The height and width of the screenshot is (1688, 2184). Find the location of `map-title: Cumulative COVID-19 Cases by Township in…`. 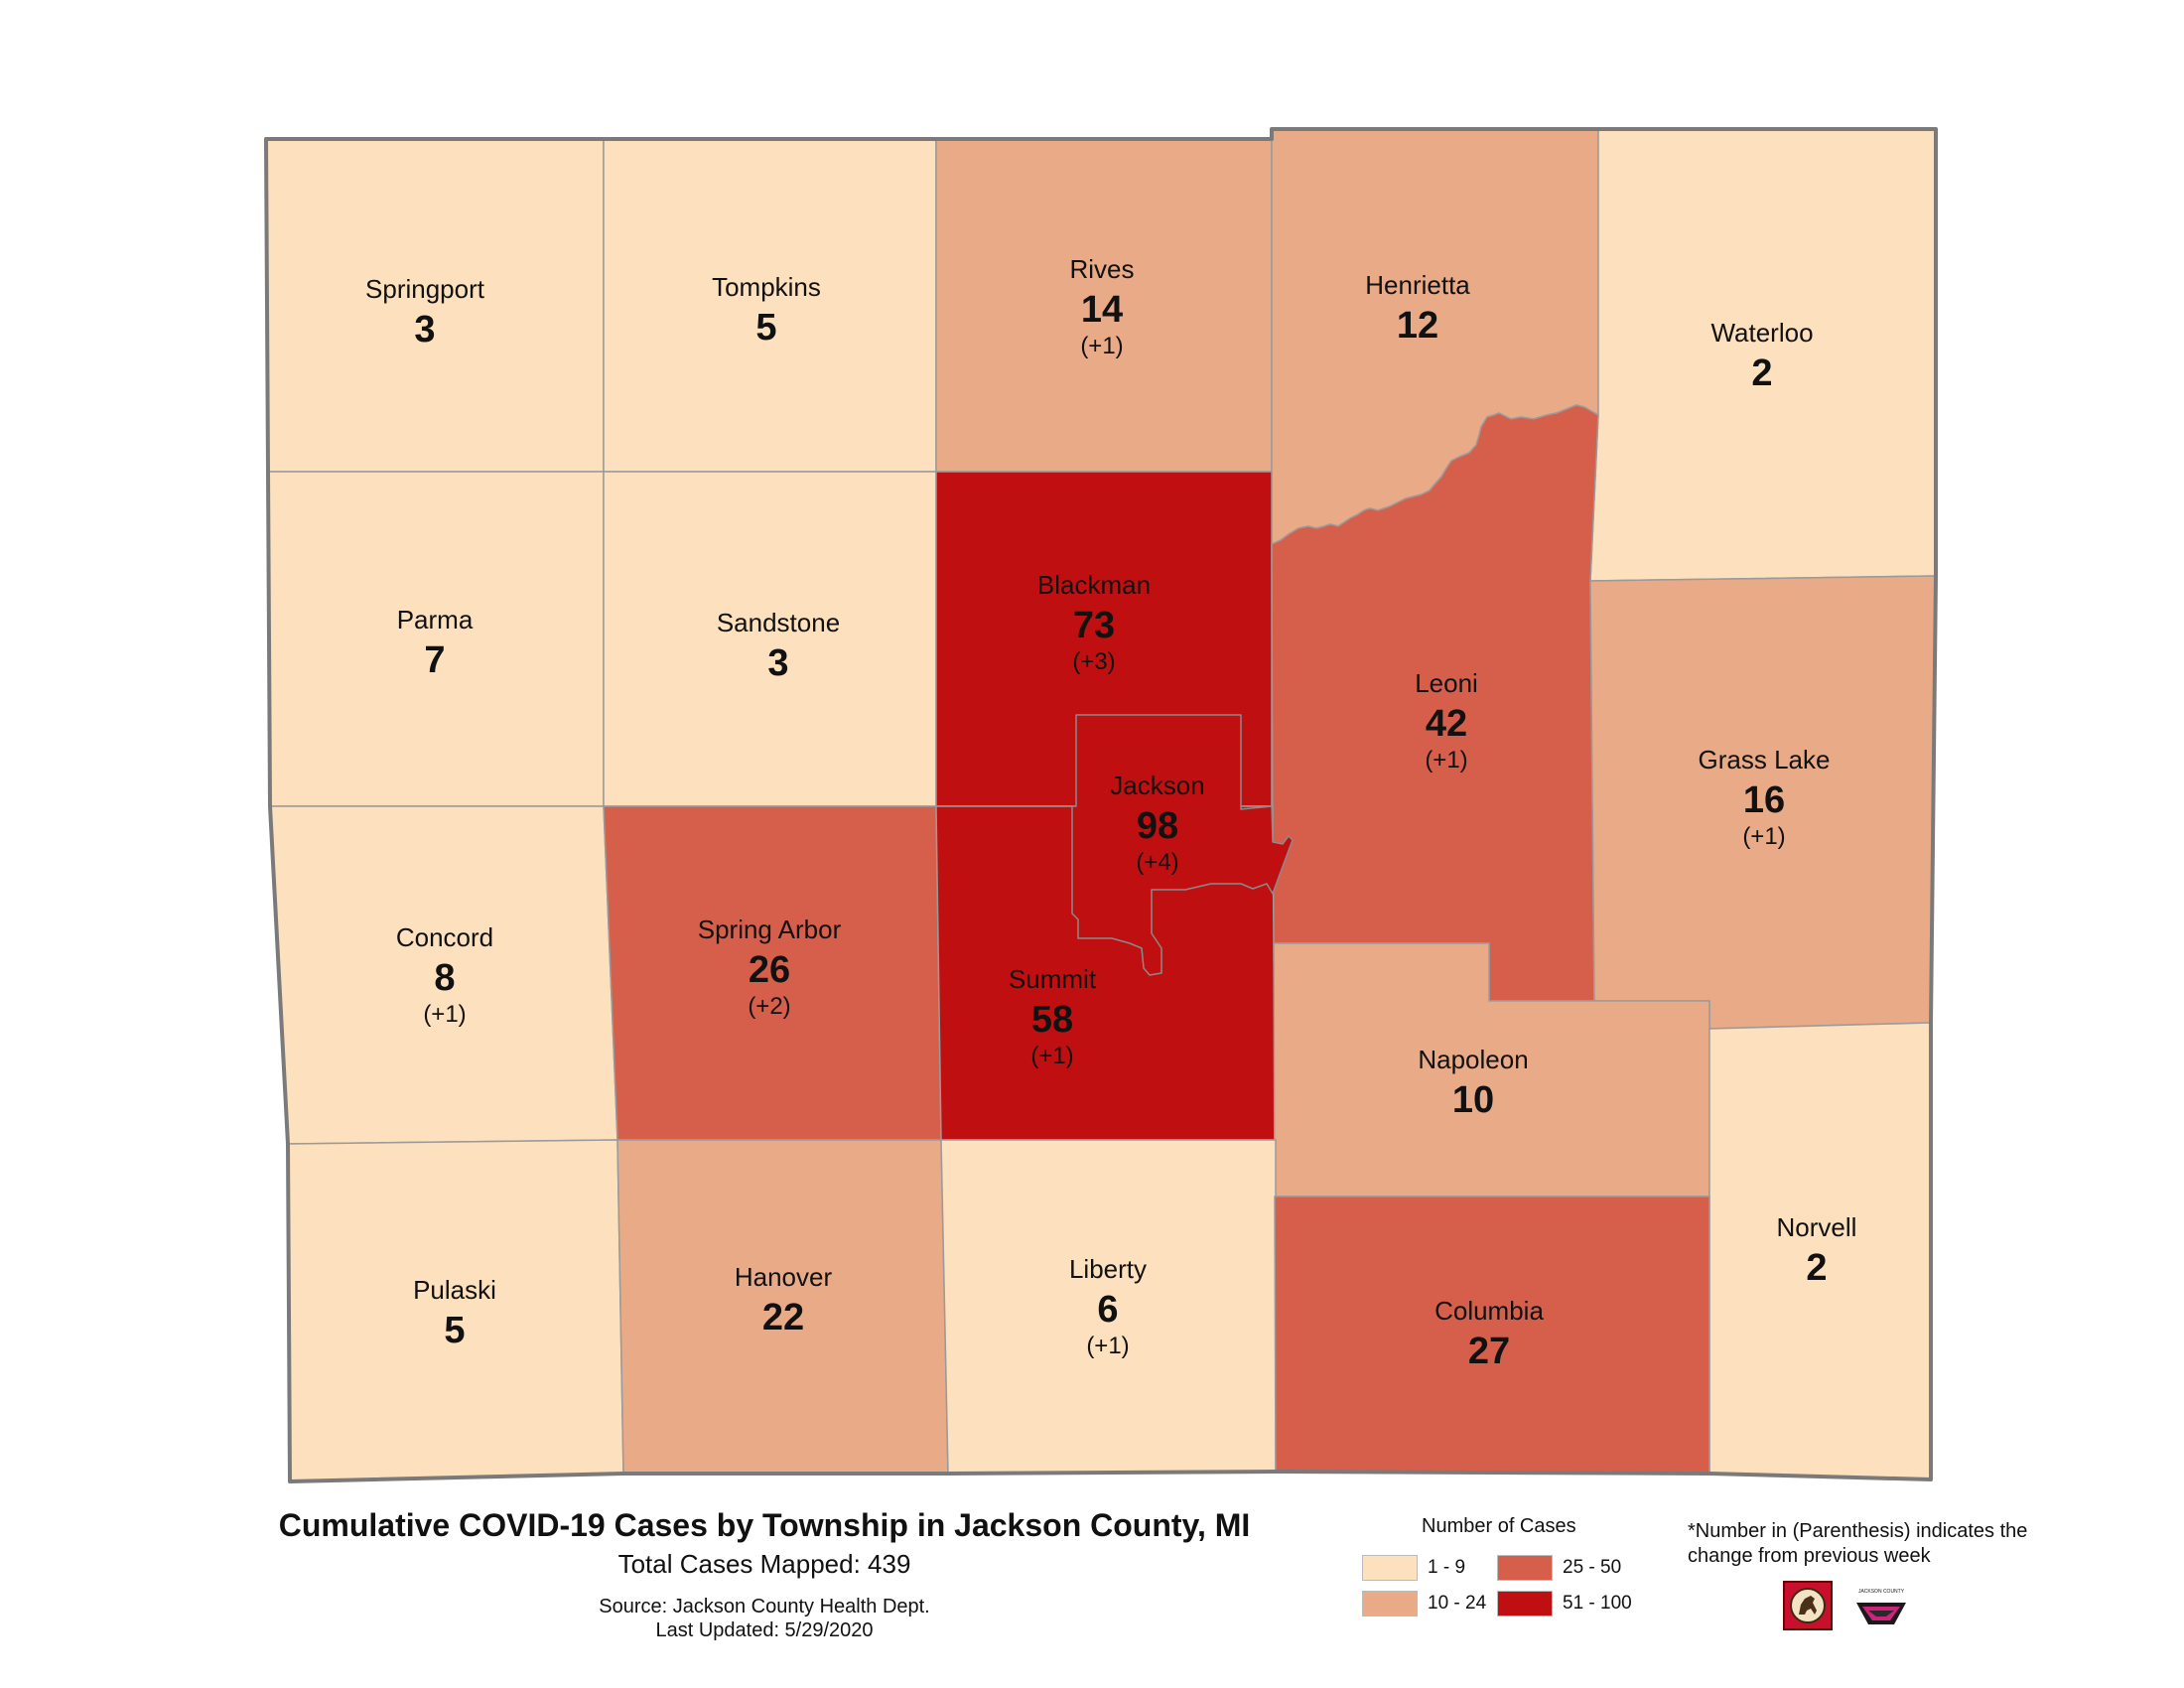

map-title: Cumulative COVID-19 Cases by Township in… is located at coordinates (764, 1525).